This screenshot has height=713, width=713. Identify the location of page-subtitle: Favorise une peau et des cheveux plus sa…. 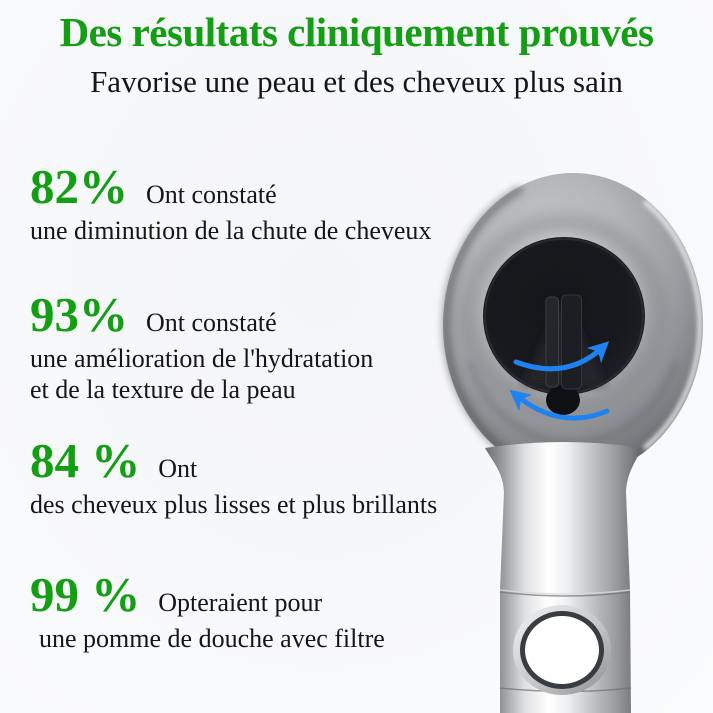
(356, 81).